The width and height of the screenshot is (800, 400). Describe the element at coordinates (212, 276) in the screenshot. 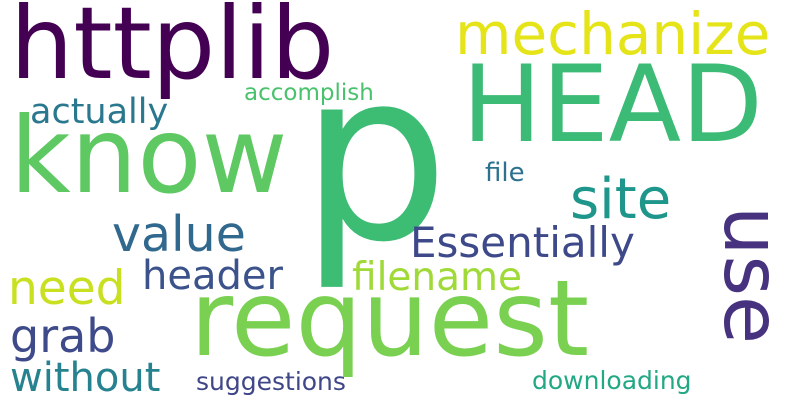

I see `word-header: header` at that location.